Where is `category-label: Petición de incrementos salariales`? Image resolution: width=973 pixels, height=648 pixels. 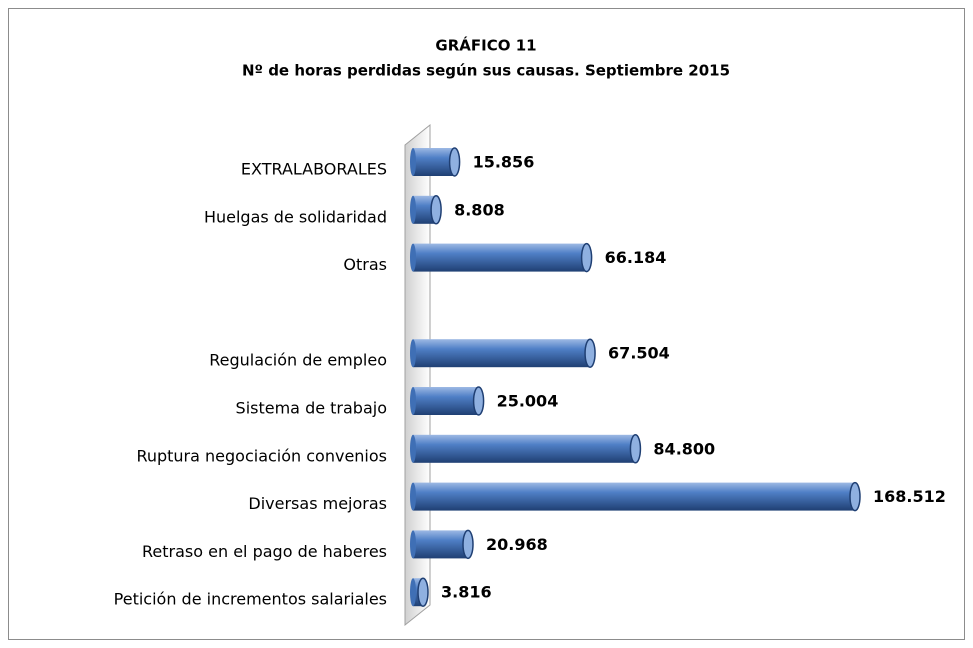 category-label: Petición de incrementos salariales is located at coordinates (250, 599).